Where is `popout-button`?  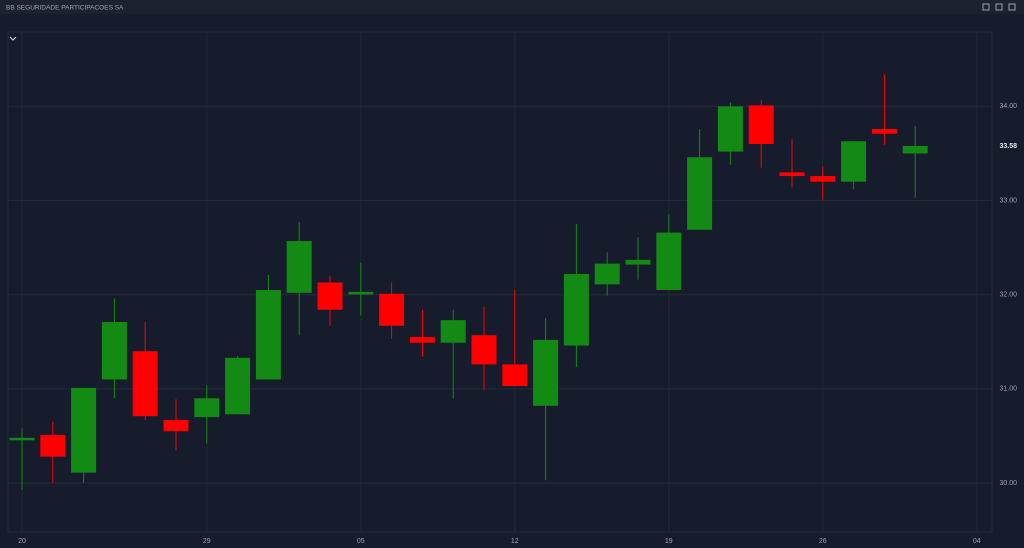
popout-button is located at coordinates (986, 7).